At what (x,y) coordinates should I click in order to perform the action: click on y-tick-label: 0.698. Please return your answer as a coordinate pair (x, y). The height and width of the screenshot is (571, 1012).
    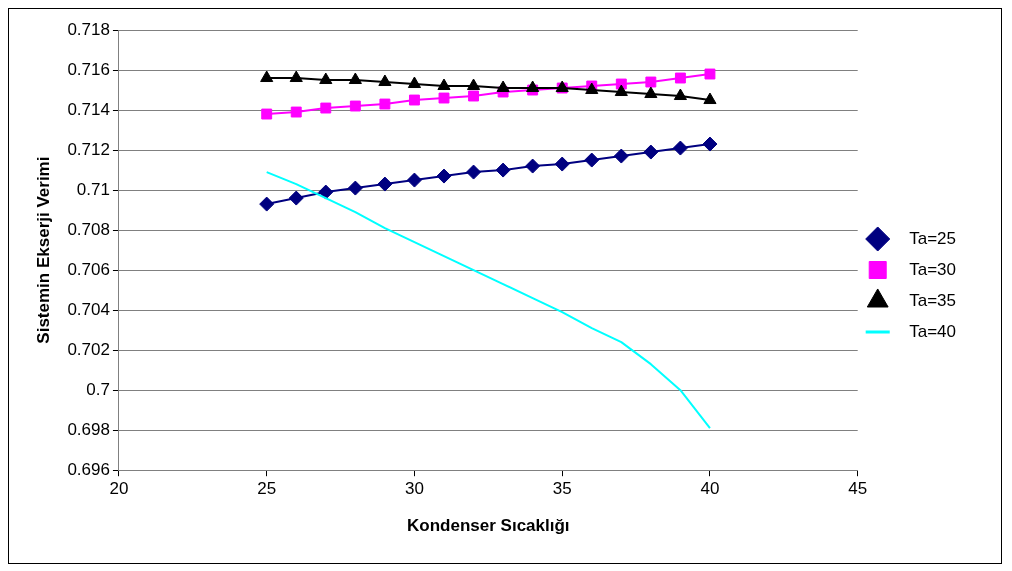
    Looking at the image, I should click on (88, 429).